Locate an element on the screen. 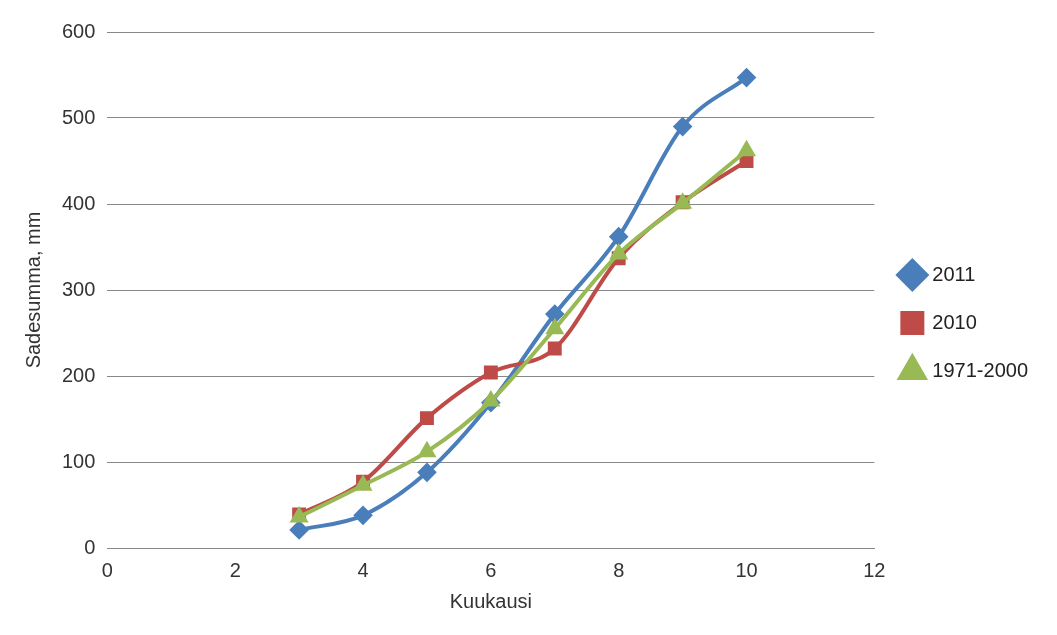  x-tick-label: 8 is located at coordinates (619, 569).